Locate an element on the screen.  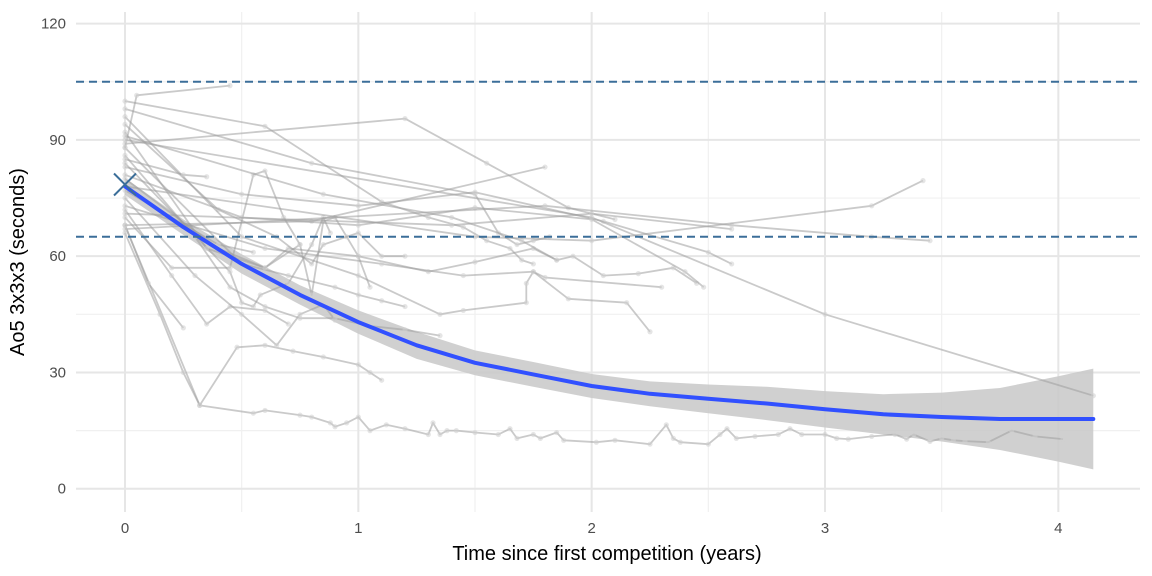
start-marker is located at coordinates (125, 184).